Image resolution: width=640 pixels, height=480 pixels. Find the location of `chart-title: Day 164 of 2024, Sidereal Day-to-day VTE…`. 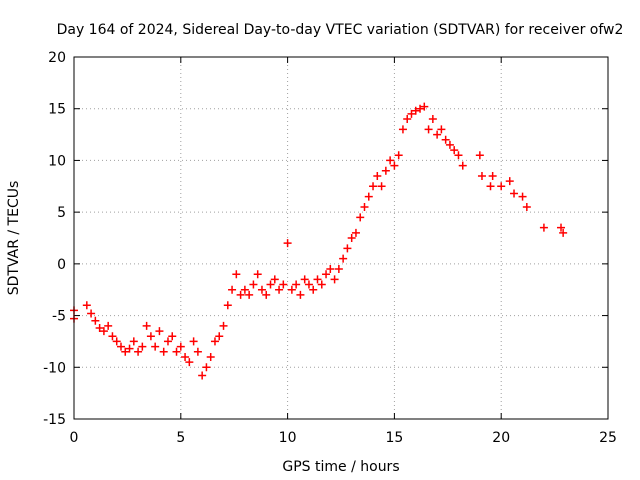

chart-title: Day 164 of 2024, Sidereal Day-to-day VTE… is located at coordinates (340, 30).